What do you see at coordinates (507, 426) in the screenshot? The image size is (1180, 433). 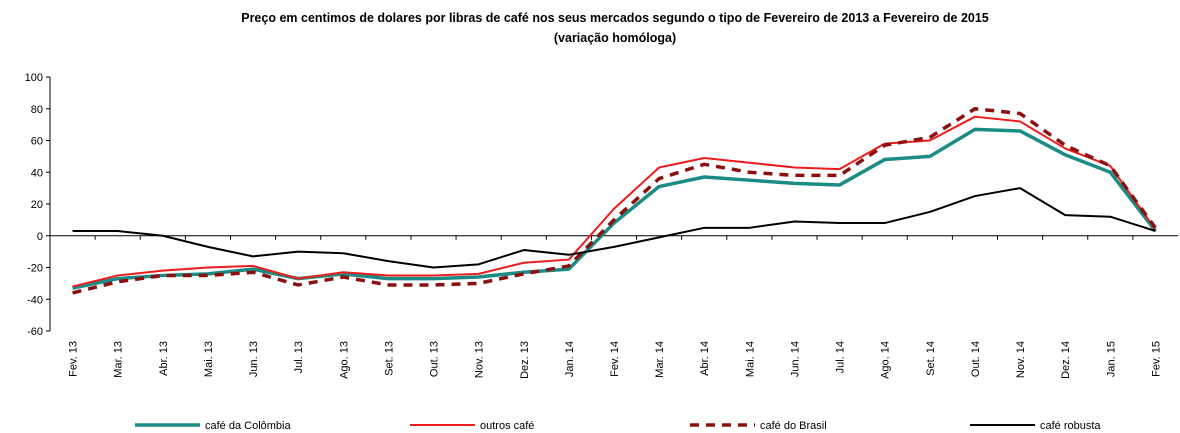 I see `legend-label: outros café` at bounding box center [507, 426].